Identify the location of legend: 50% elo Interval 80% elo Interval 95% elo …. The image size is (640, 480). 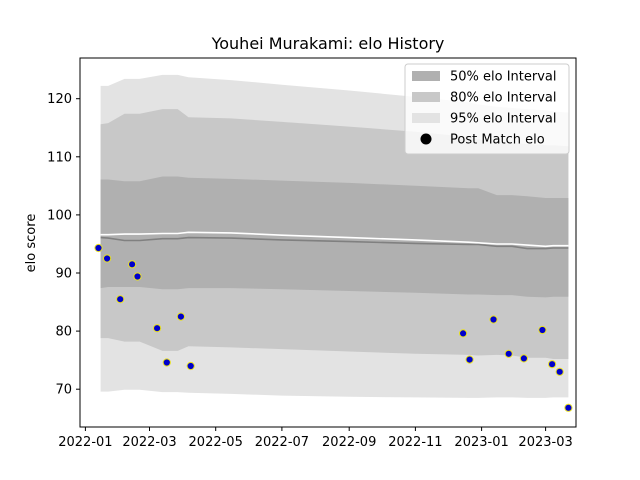
(487, 109).